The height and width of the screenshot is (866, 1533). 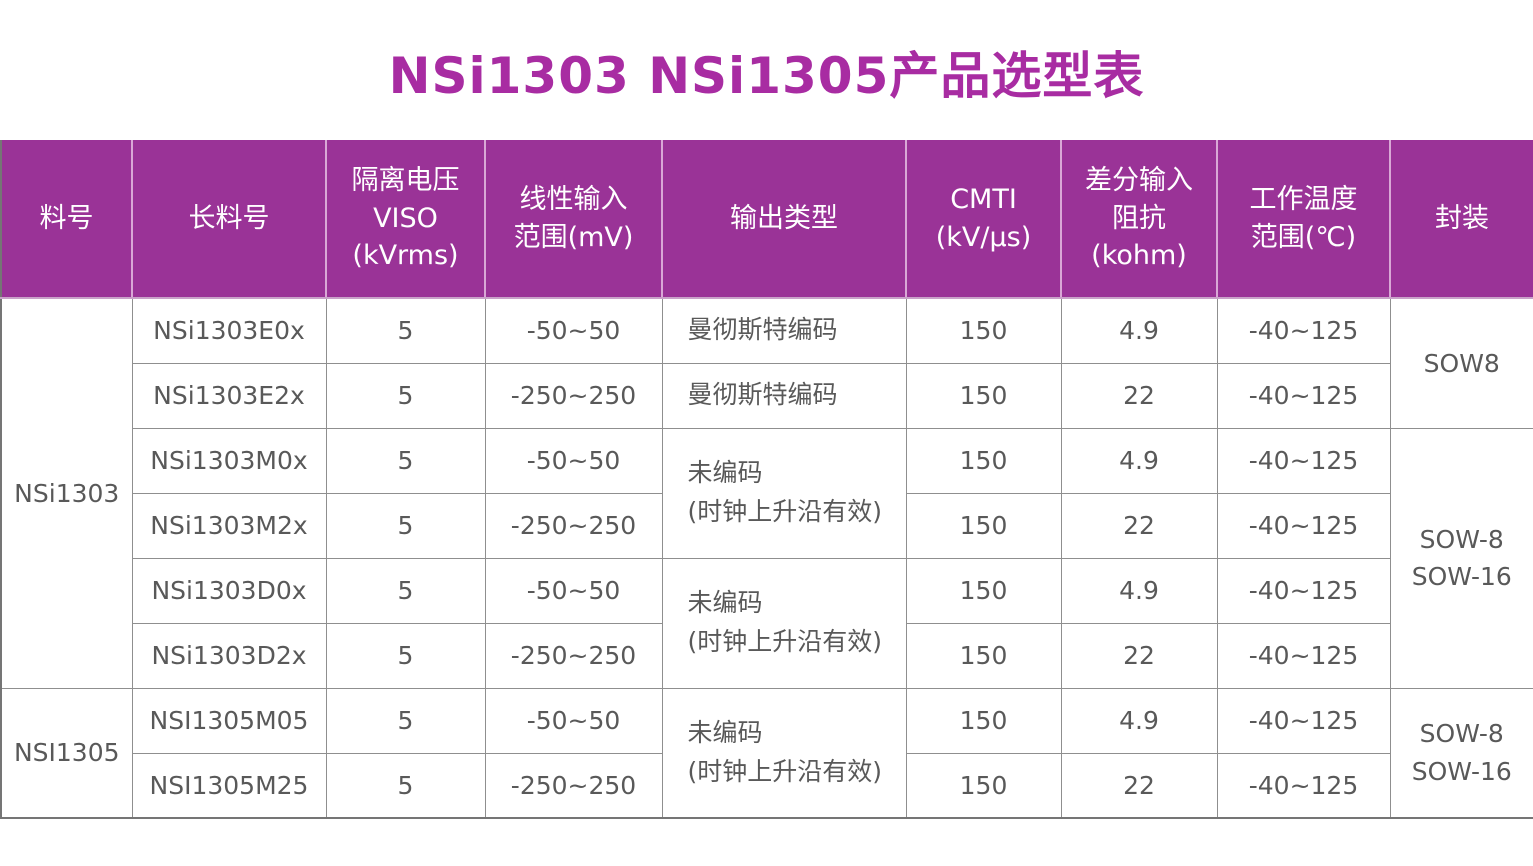 What do you see at coordinates (229, 720) in the screenshot?
I see `part-number-cell: NSI1305M05` at bounding box center [229, 720].